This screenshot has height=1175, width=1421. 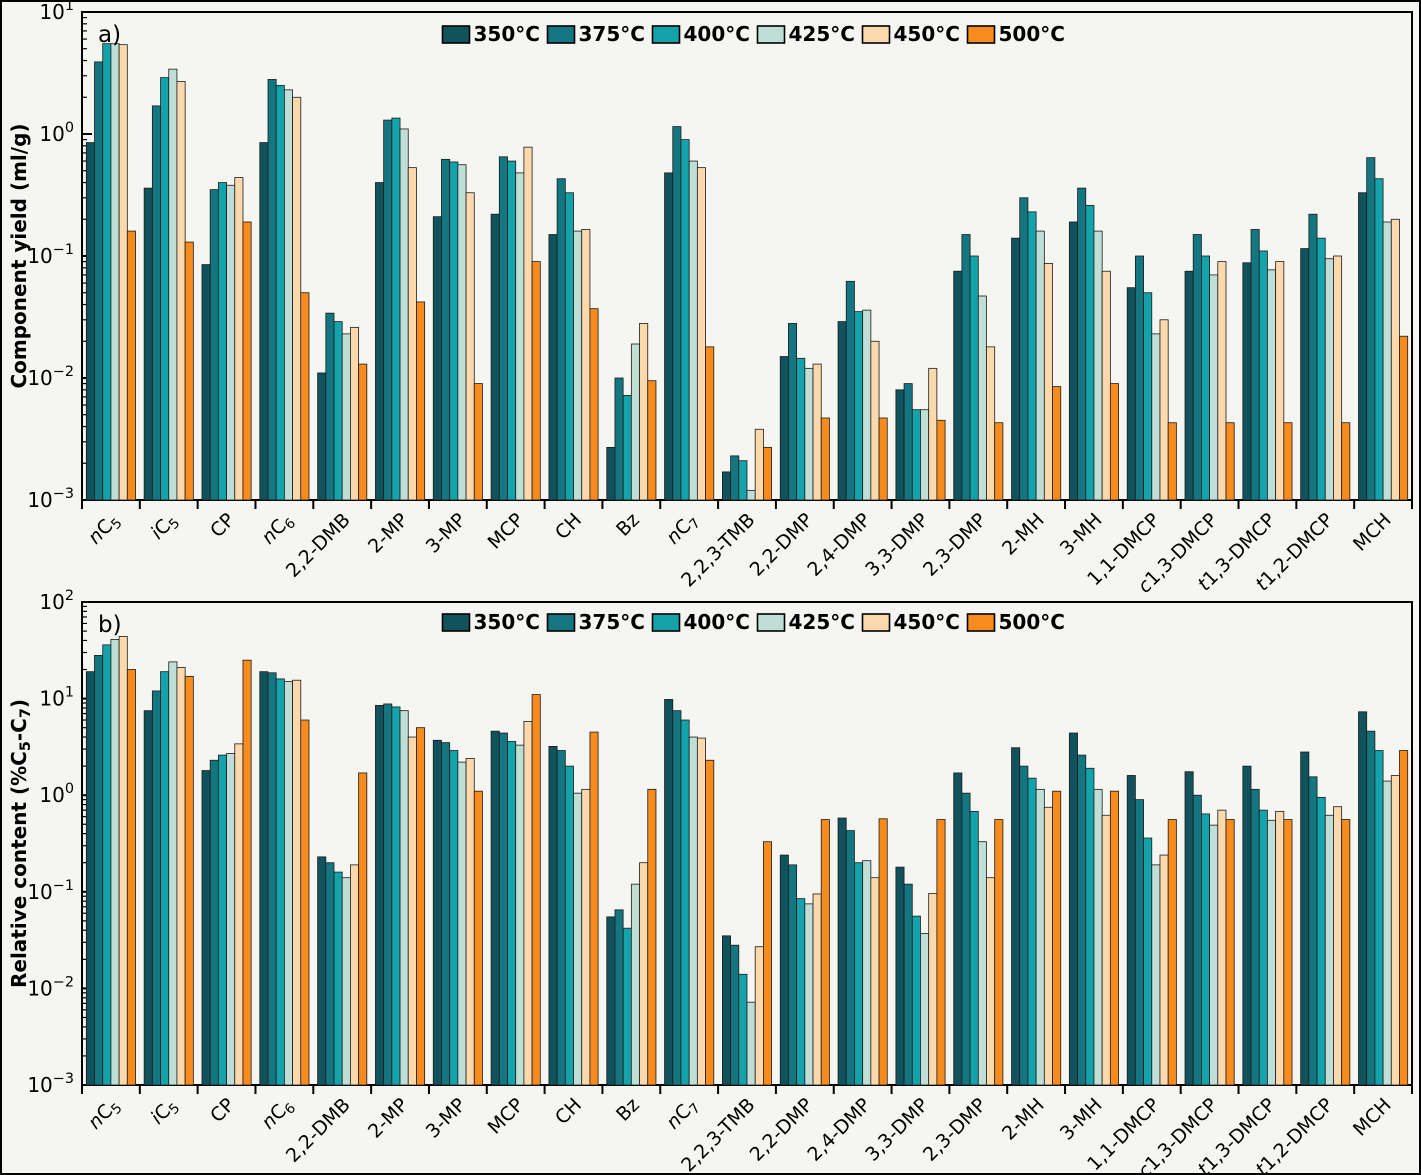 What do you see at coordinates (883, 459) in the screenshot?
I see `bar-2,4-DMP-500°C` at bounding box center [883, 459].